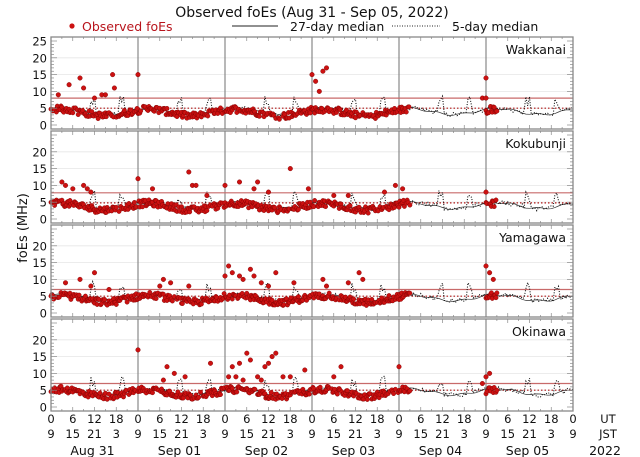 Image resolution: width=640 pixels, height=457 pixels. I want to click on x-tick-label-jst: 9, so click(572, 434).